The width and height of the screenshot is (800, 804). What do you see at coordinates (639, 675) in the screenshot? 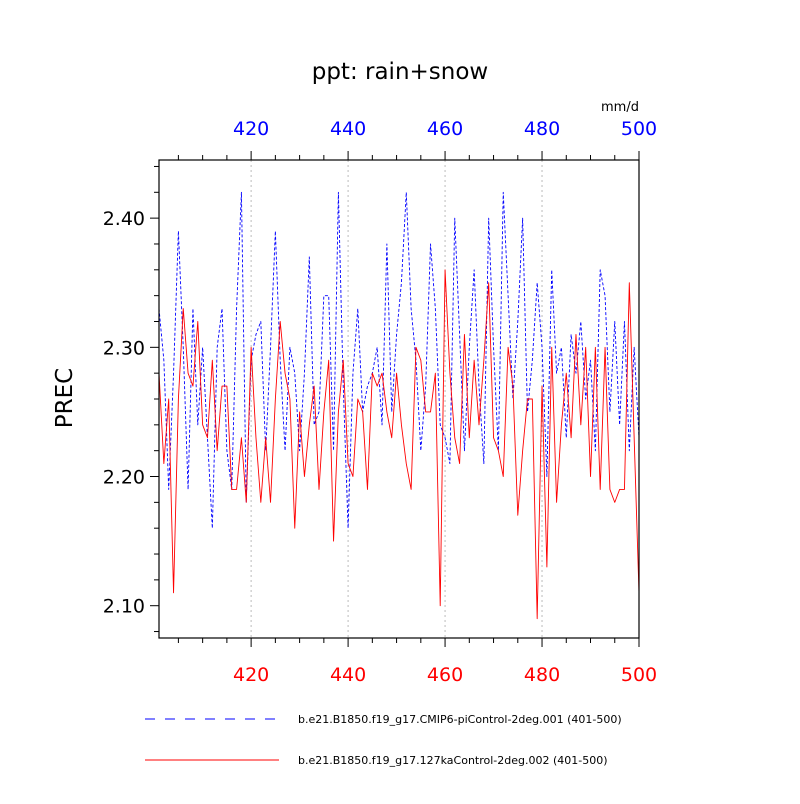
I see `x-tick-label: 500` at bounding box center [639, 675].